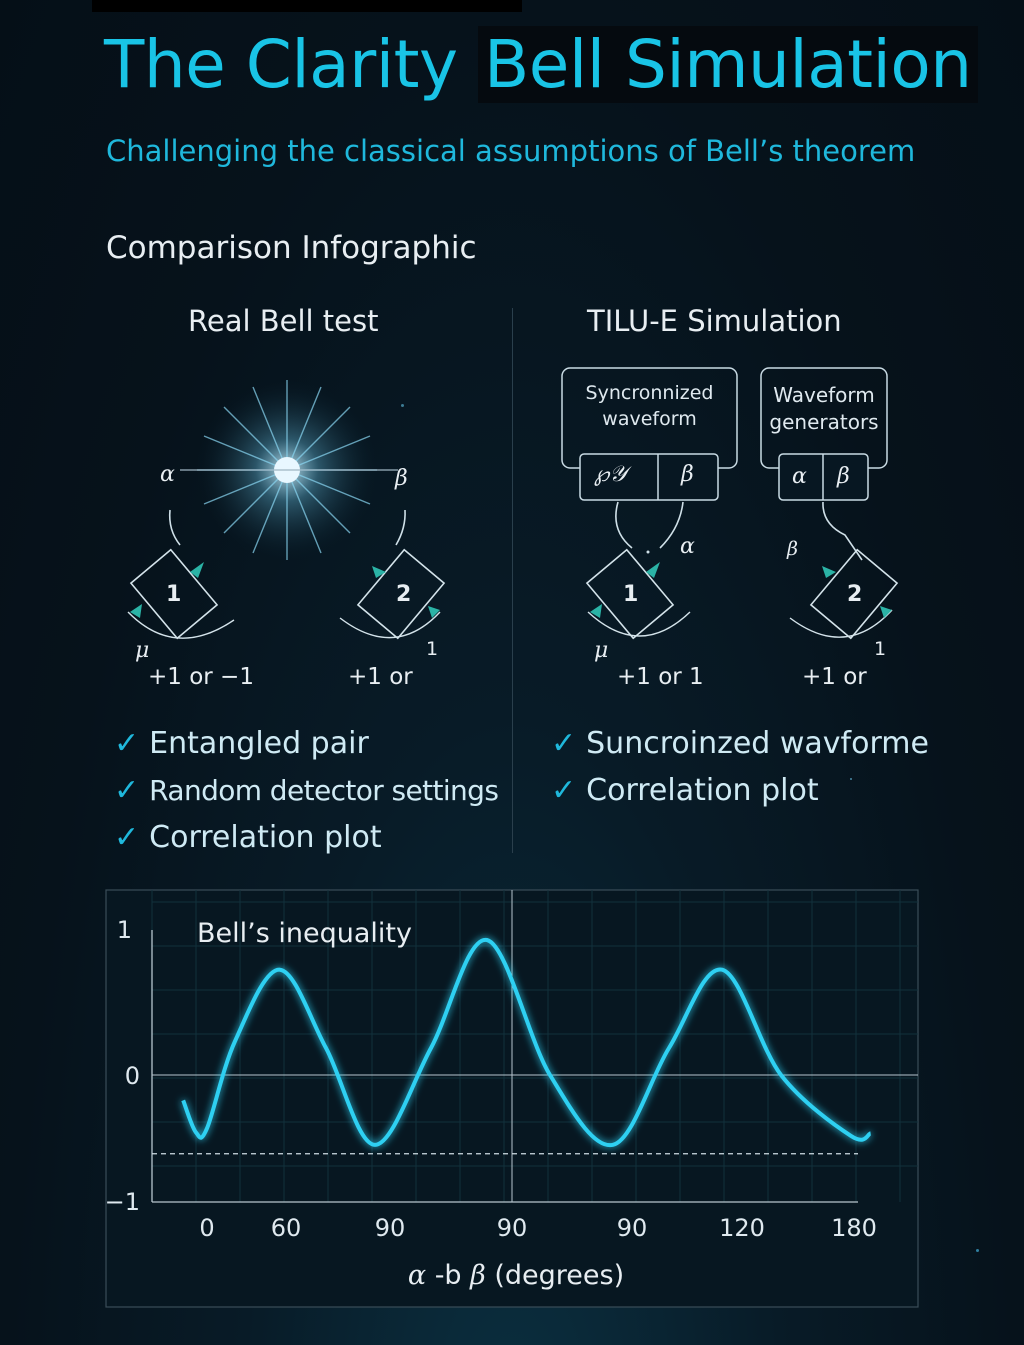  I want to click on chart-title: Bell’s inequality, so click(304, 933).